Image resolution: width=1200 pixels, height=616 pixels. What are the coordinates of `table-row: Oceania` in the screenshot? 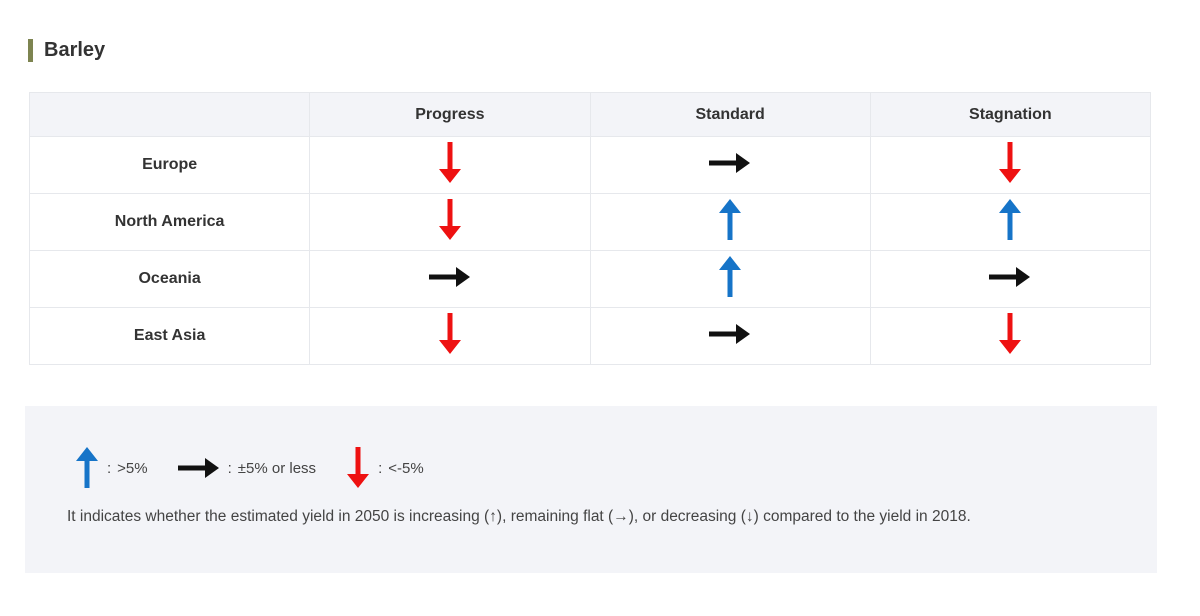 It's located at (590, 279).